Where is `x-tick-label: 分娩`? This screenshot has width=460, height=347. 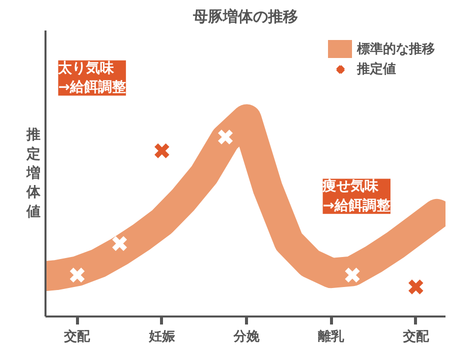
x-tick-label: 分娩 is located at coordinates (246, 337).